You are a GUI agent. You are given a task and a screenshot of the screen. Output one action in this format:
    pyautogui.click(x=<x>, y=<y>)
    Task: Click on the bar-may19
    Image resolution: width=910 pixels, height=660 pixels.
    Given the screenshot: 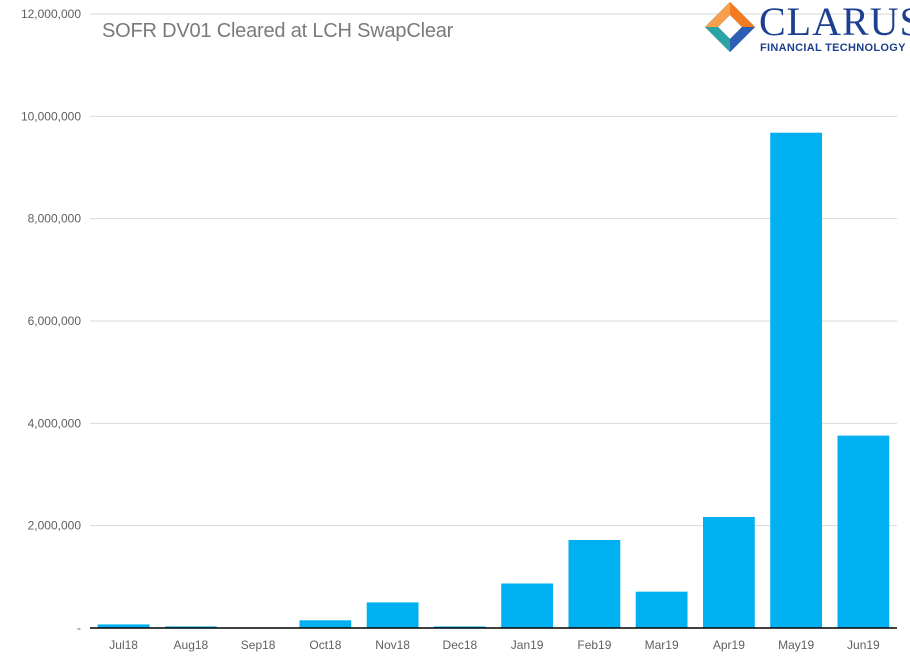 What is the action you would take?
    pyautogui.click(x=796, y=380)
    